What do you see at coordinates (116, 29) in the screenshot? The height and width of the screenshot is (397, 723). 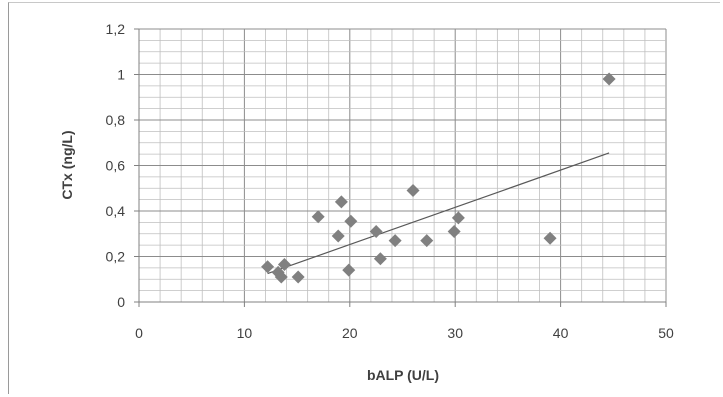 I see `y-tick-label: 1,2` at bounding box center [116, 29].